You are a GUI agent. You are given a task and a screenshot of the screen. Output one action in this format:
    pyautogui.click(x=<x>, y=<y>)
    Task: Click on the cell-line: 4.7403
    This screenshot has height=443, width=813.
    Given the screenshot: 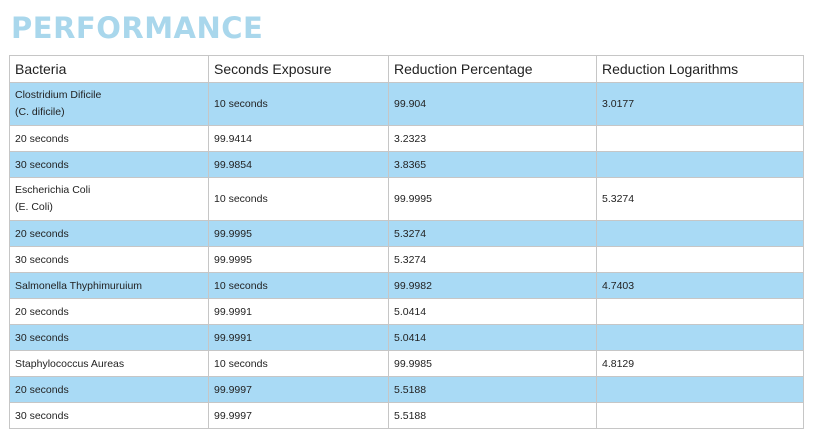 What is the action you would take?
    pyautogui.click(x=618, y=285)
    